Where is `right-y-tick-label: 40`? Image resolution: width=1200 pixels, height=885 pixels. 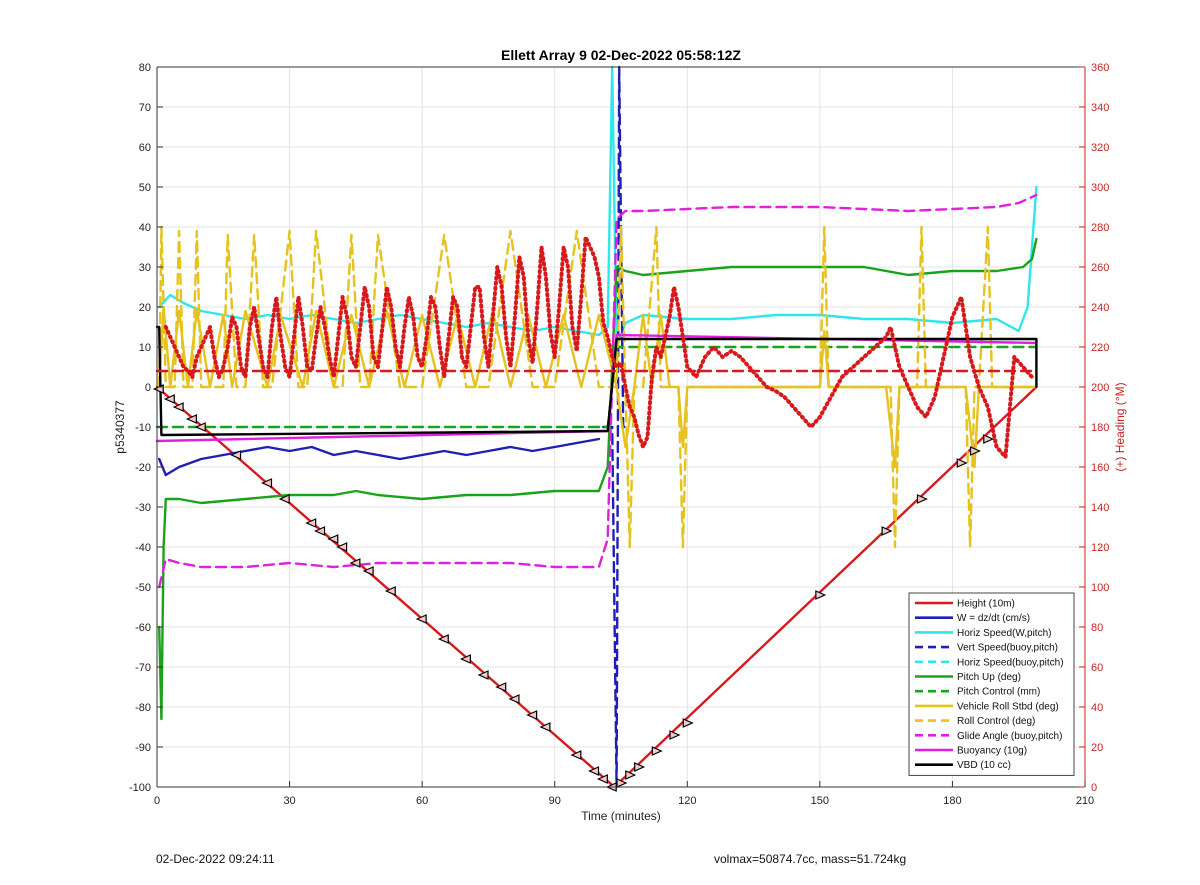
right-y-tick-label: 40 is located at coordinates (1097, 708).